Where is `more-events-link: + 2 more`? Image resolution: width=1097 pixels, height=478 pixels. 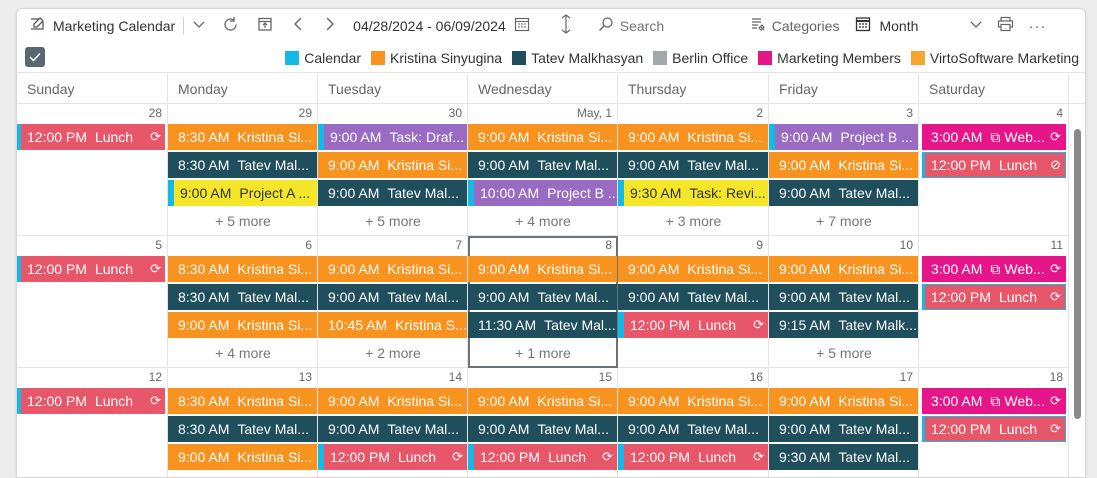 more-events-link: + 2 more is located at coordinates (393, 353).